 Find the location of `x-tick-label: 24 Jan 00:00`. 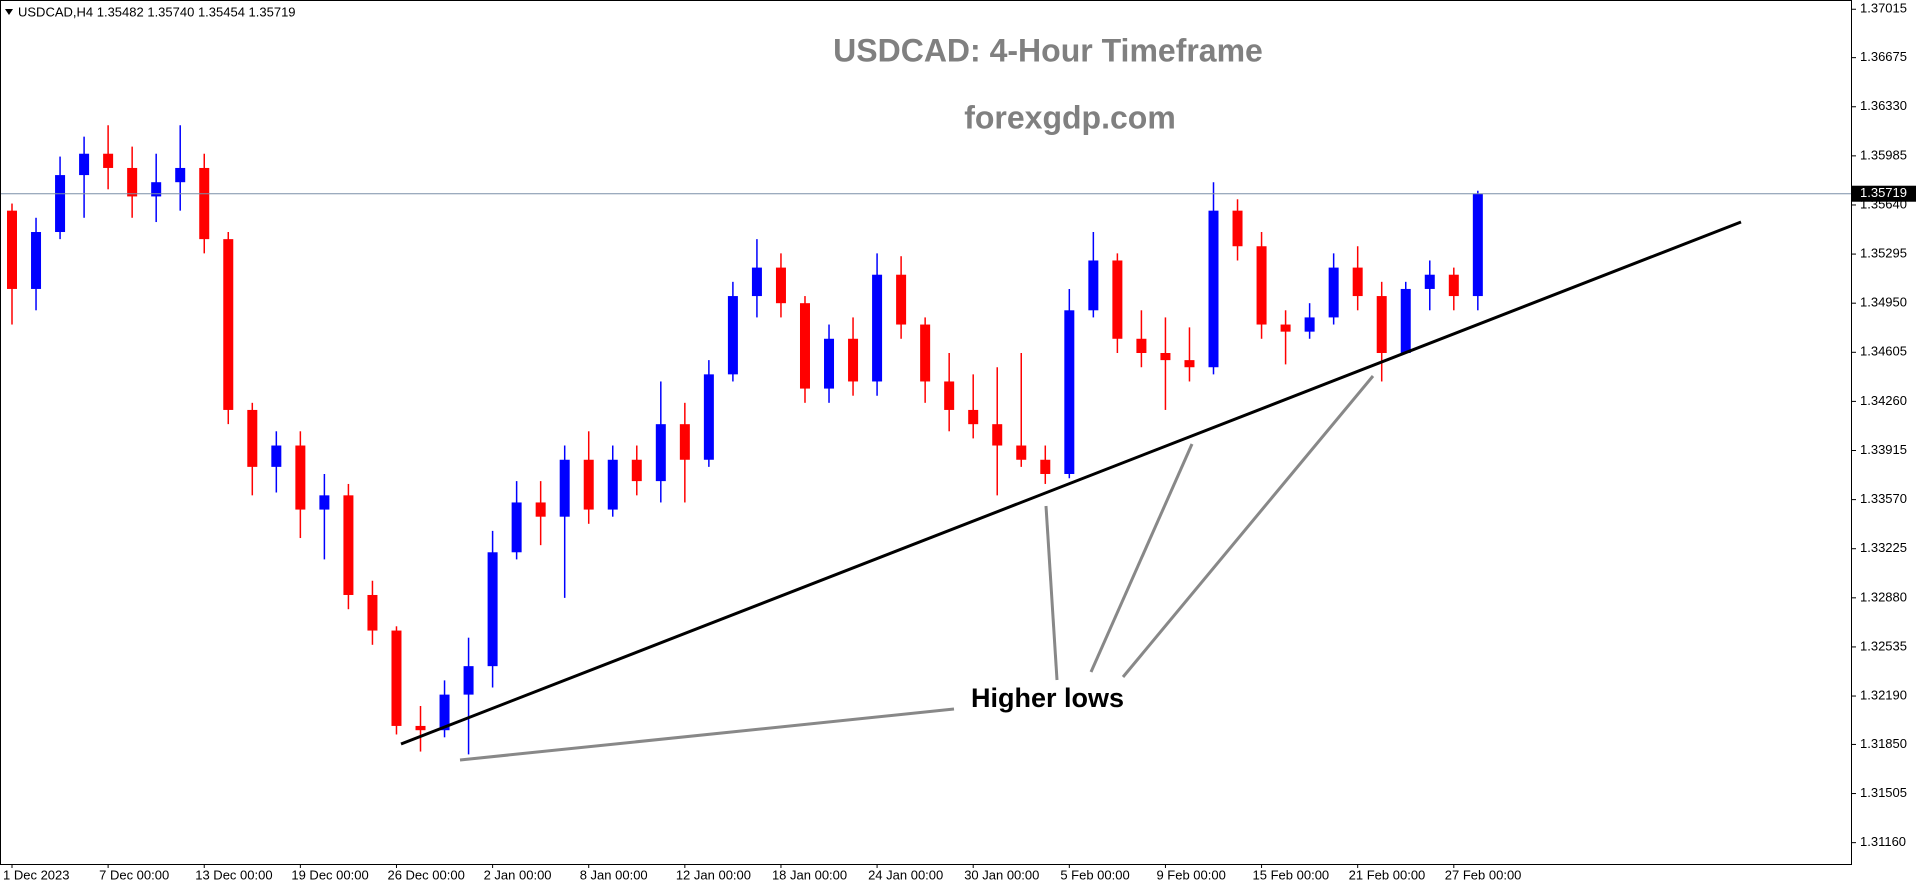

x-tick-label: 24 Jan 00:00 is located at coordinates (905, 874).